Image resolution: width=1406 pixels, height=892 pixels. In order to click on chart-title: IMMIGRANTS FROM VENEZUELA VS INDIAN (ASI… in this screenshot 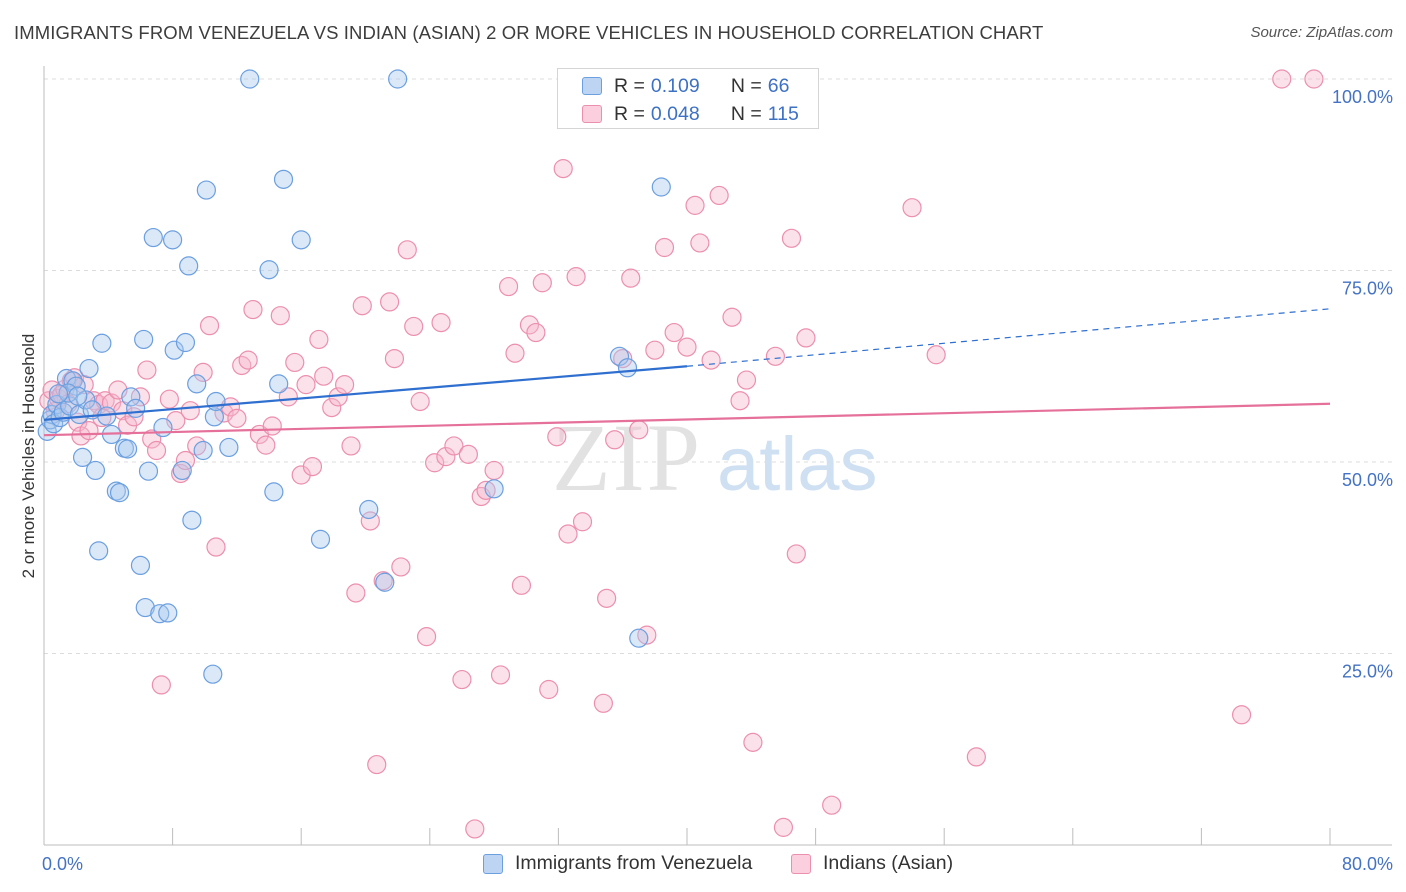, I will do `click(529, 32)`.